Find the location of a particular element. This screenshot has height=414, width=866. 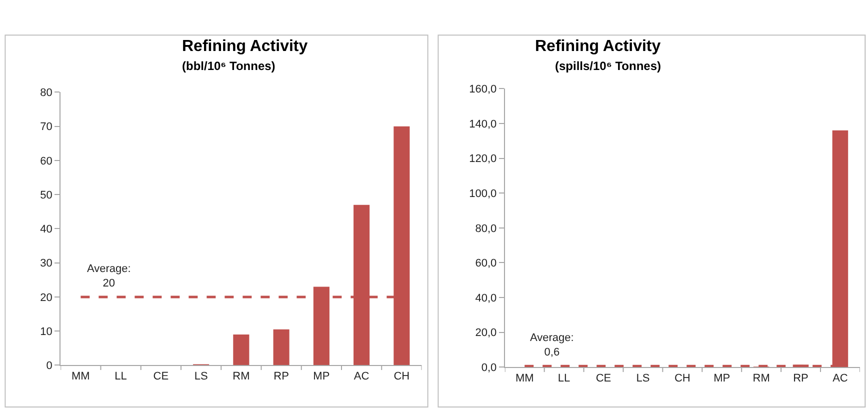

y-tick-label: 120,0 is located at coordinates (483, 159).